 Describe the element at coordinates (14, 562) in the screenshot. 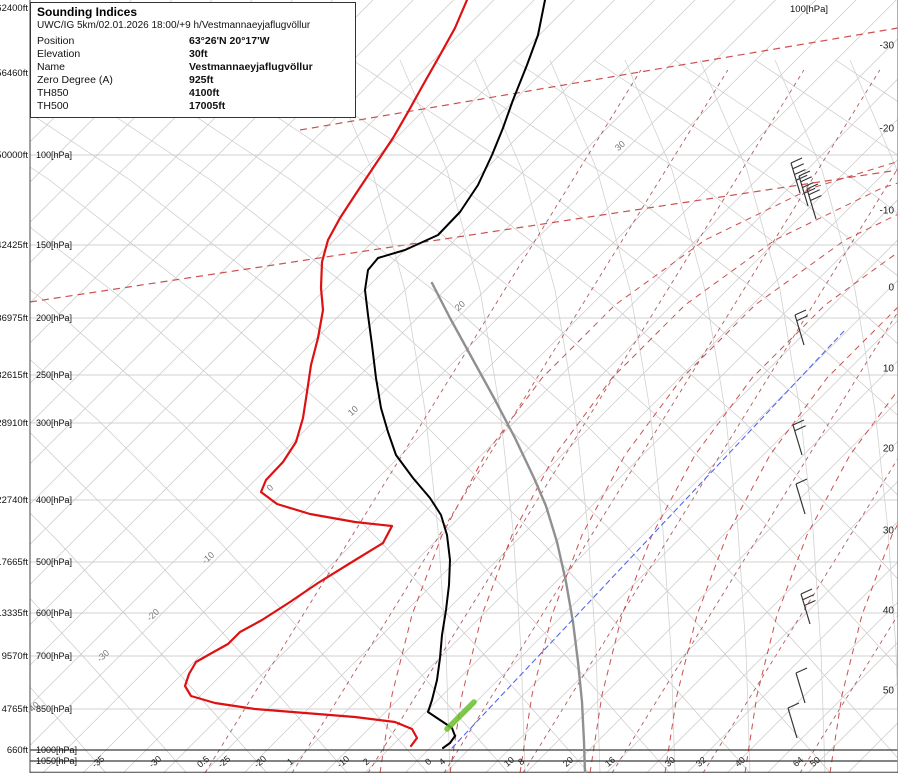

I see `altitude-label: 17665ft` at that location.